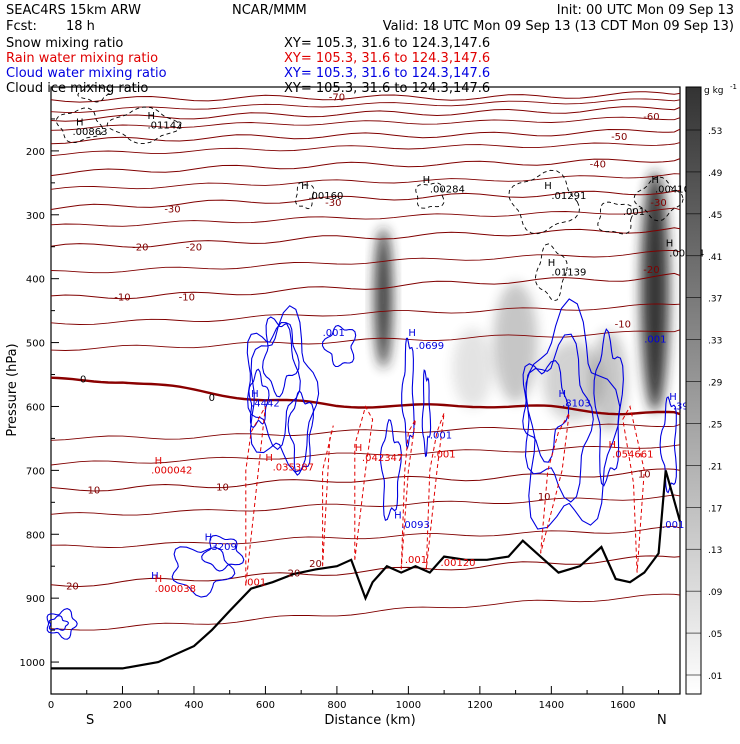 This screenshot has width=740, height=744. What do you see at coordinates (32, 663) in the screenshot?
I see `y-tick-label: 1000` at bounding box center [32, 663].